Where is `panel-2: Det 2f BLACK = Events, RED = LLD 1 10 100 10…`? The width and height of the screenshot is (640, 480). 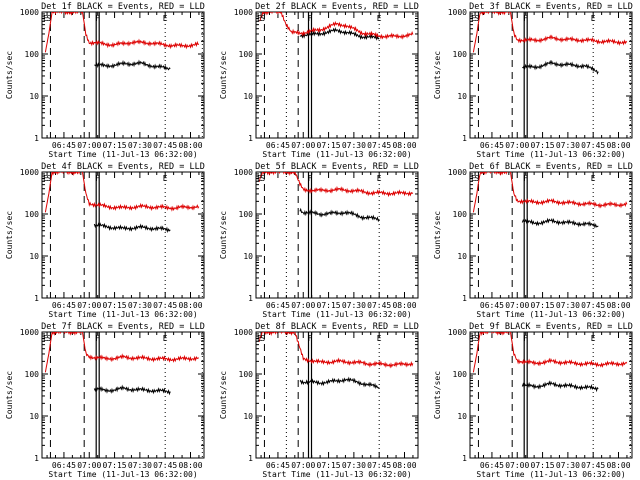
panel-2: Det 2f BLACK = Events, RED = LLD 1 10 100 10… is located at coordinates (319, 80).